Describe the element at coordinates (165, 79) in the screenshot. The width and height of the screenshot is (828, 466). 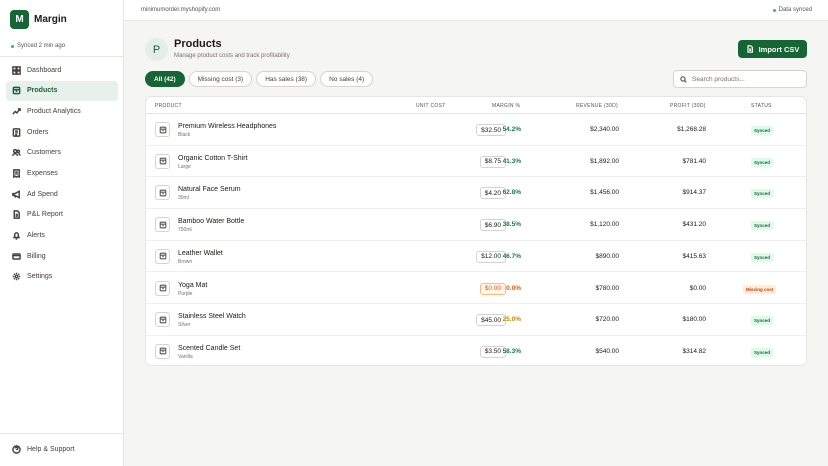
I see `filter-tab: All (42)` at that location.